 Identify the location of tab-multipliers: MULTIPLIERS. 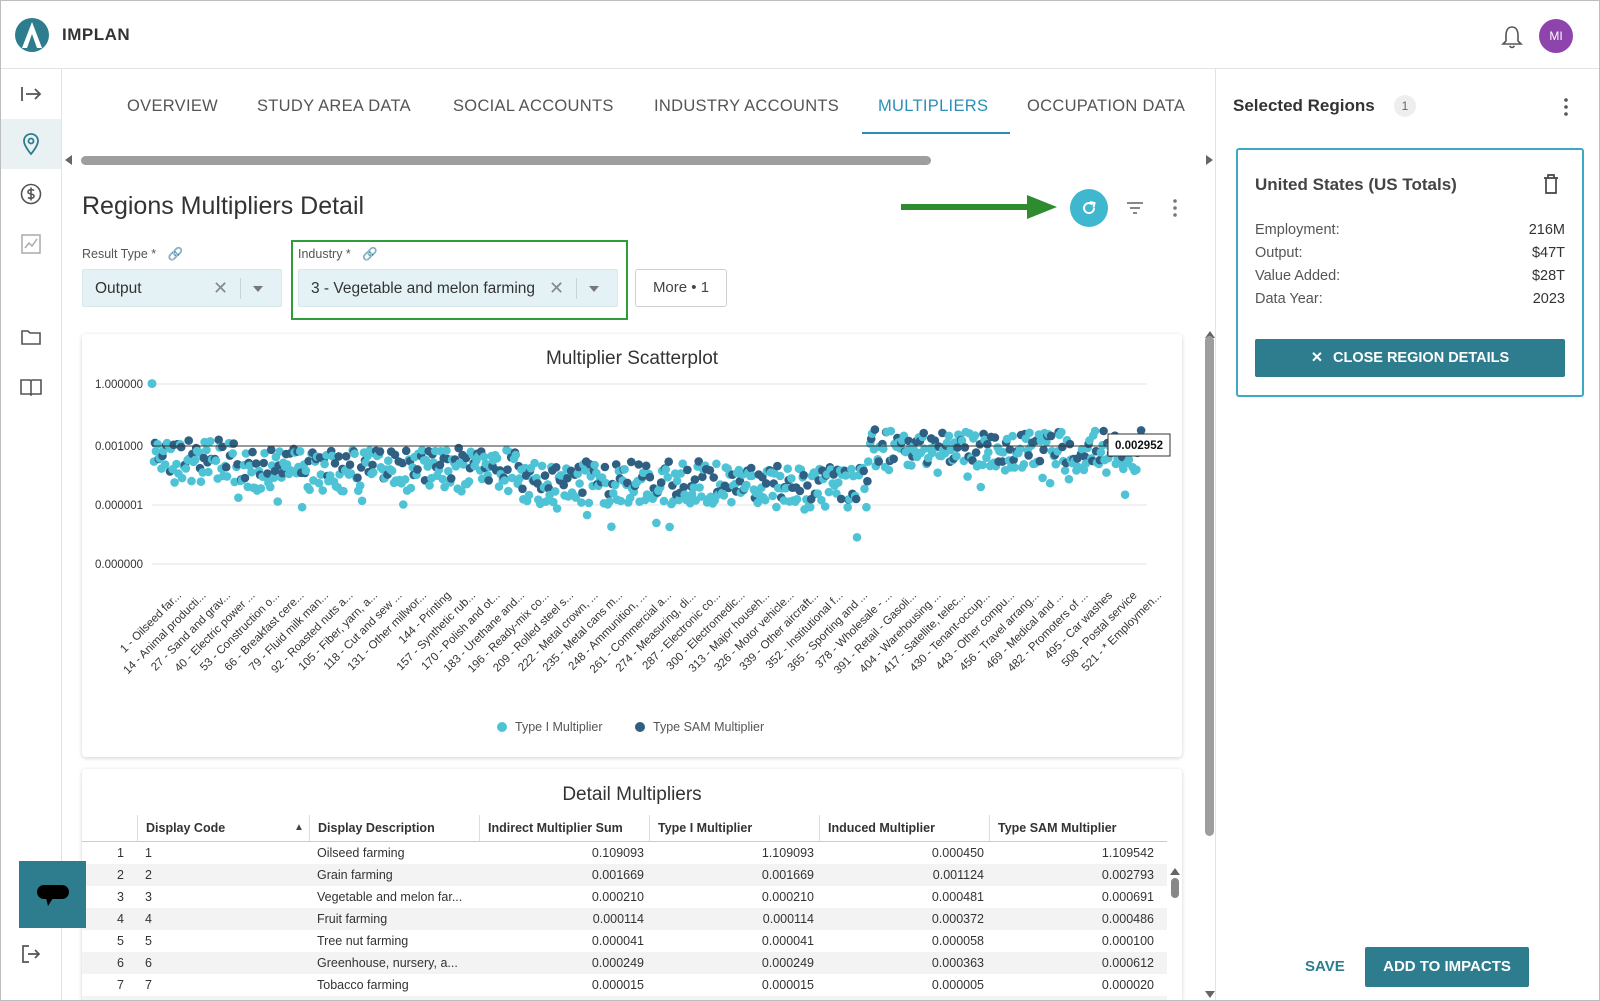
(933, 106).